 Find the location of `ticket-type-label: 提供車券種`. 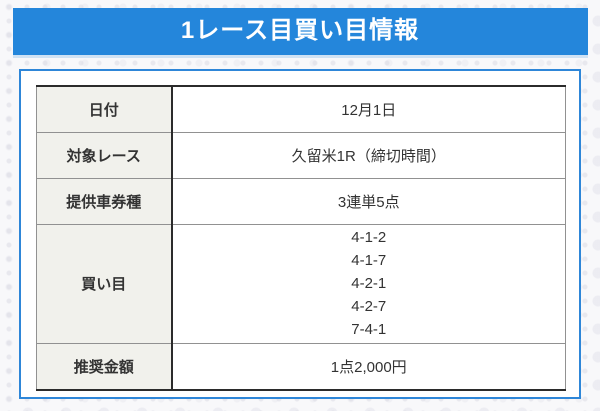

ticket-type-label: 提供車券種 is located at coordinates (104, 201).